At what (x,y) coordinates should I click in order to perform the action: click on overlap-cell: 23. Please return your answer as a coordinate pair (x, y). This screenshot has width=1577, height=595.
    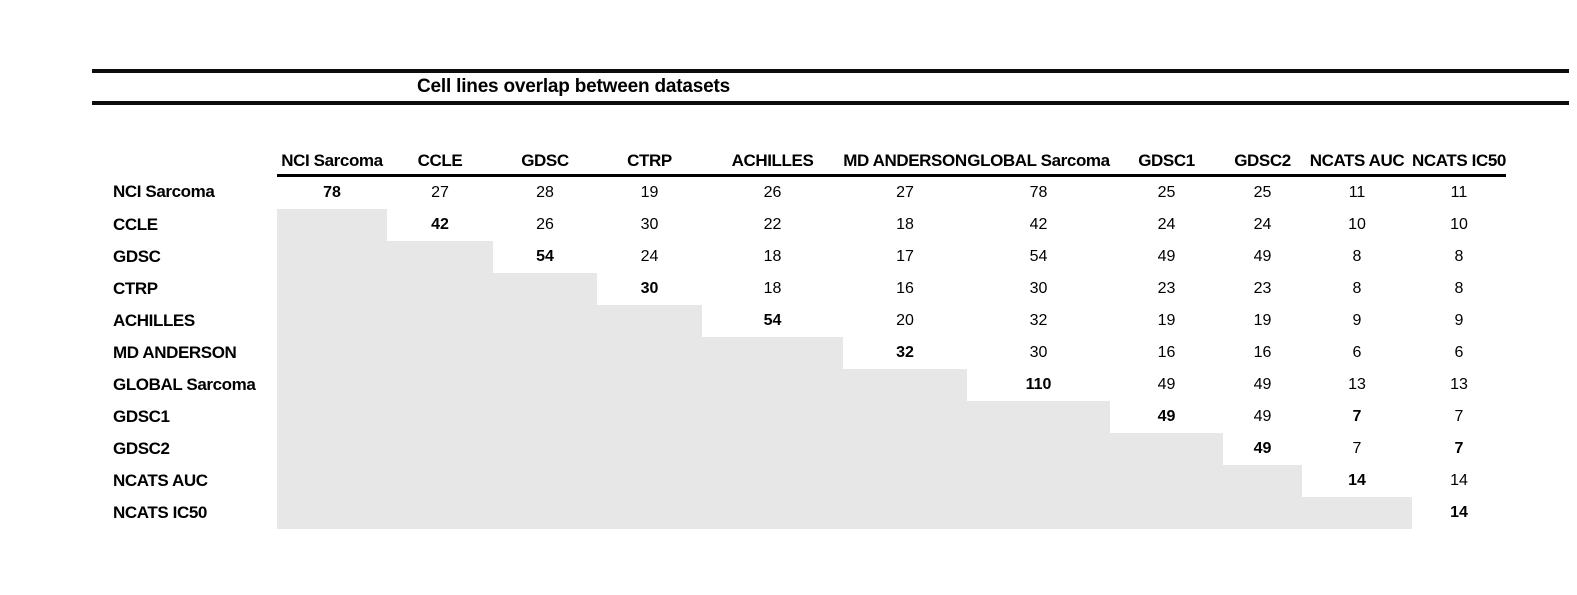
    Looking at the image, I should click on (1262, 288).